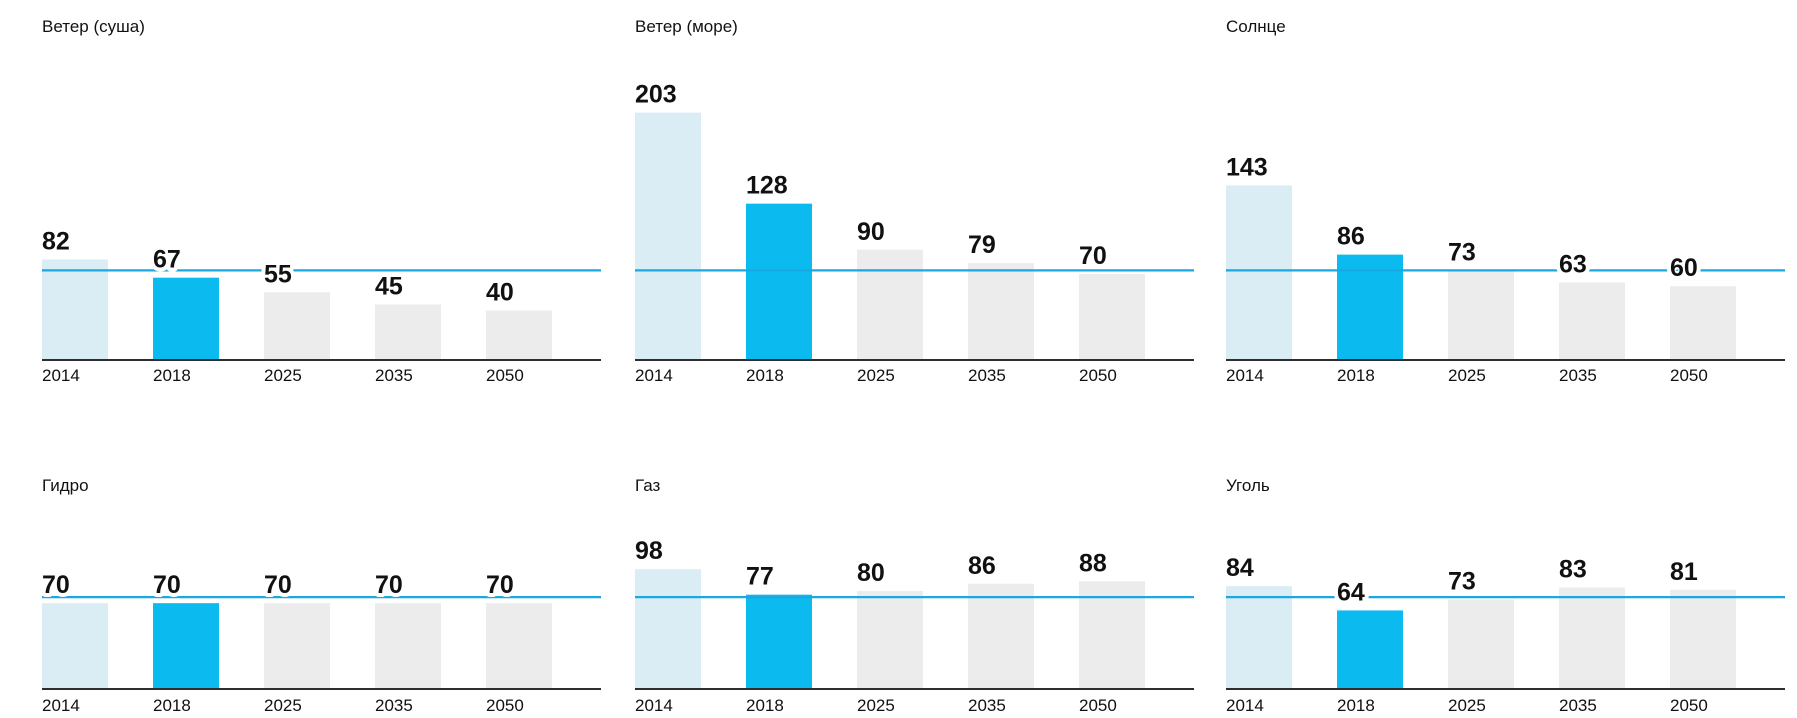 The image size is (1797, 718). What do you see at coordinates (500, 292) in the screenshot?
I see `value-label: 40` at bounding box center [500, 292].